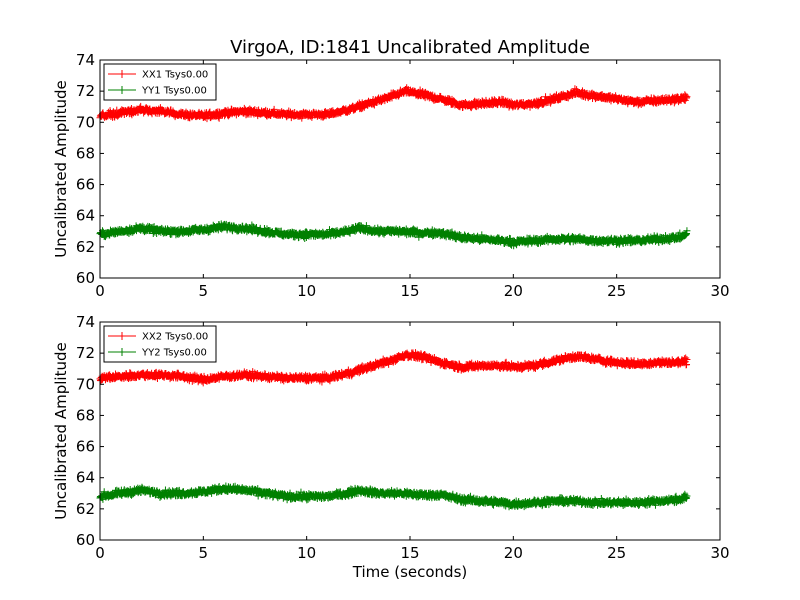 Image resolution: width=800 pixels, height=600 pixels. Describe the element at coordinates (85, 122) in the screenshot. I see `top-y-tick-label: 70` at that location.